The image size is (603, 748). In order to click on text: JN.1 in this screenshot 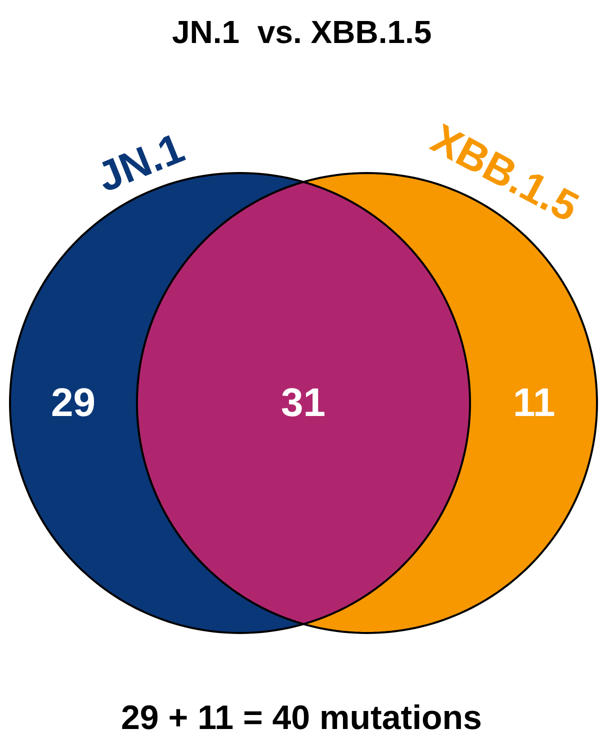, I will do `click(140, 162)`.